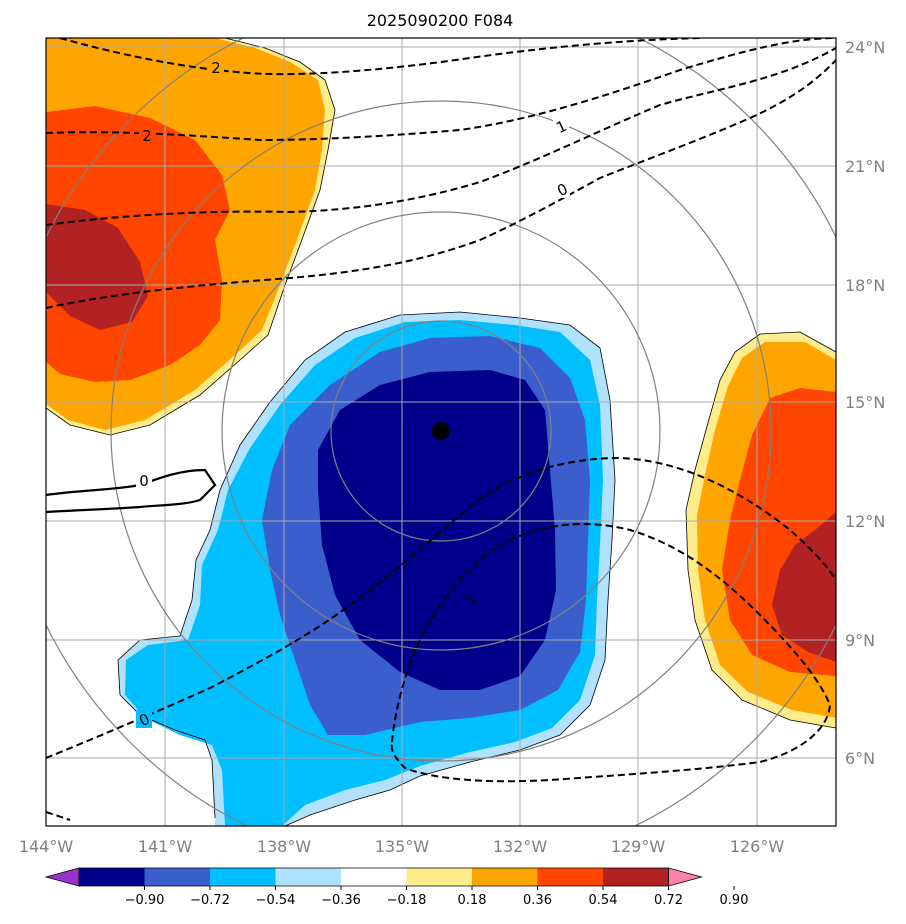 This screenshot has height=924, width=906. Describe the element at coordinates (860, 640) in the screenshot. I see `lat-label-9n: 9°N` at that location.